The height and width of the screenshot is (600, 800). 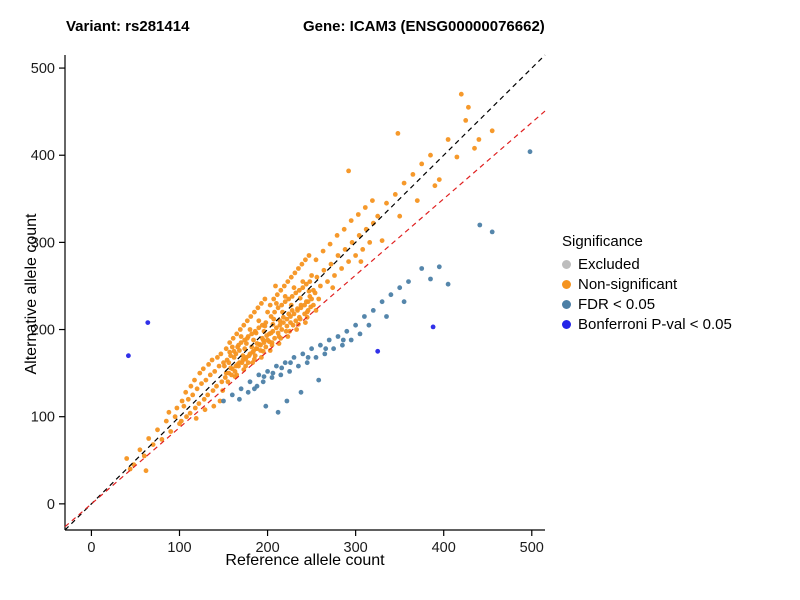 I want to click on y-tick-label: 100, so click(x=43, y=418).